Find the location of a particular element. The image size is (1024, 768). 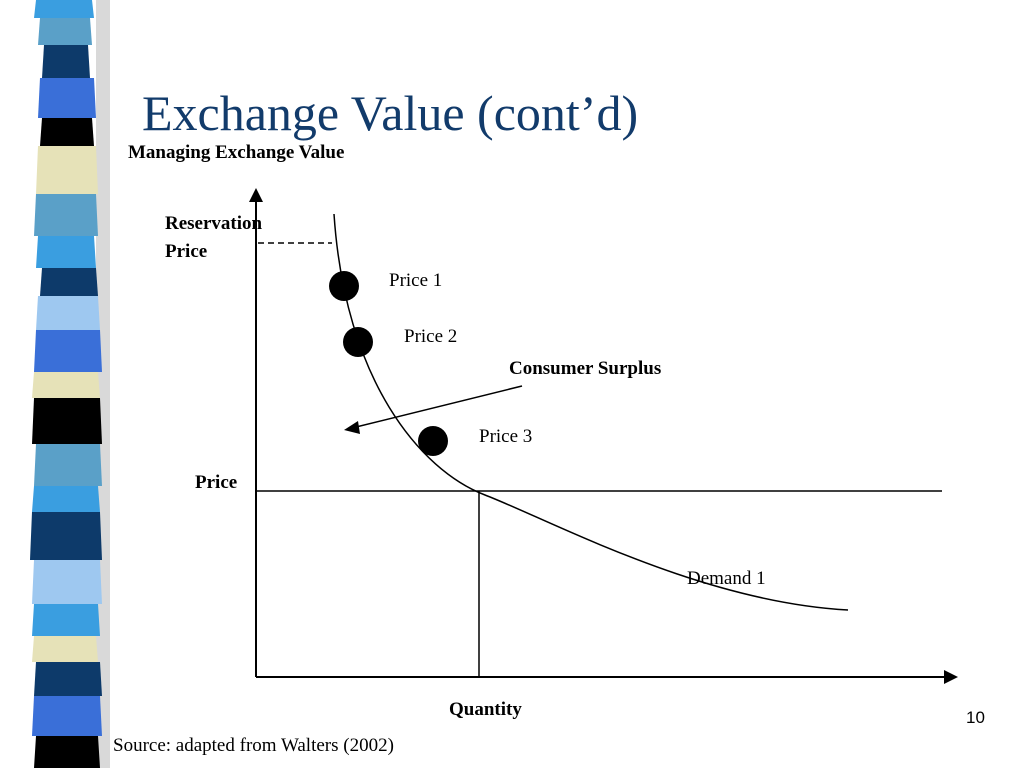

reservation-price-label-line1: Reservation is located at coordinates (214, 223).